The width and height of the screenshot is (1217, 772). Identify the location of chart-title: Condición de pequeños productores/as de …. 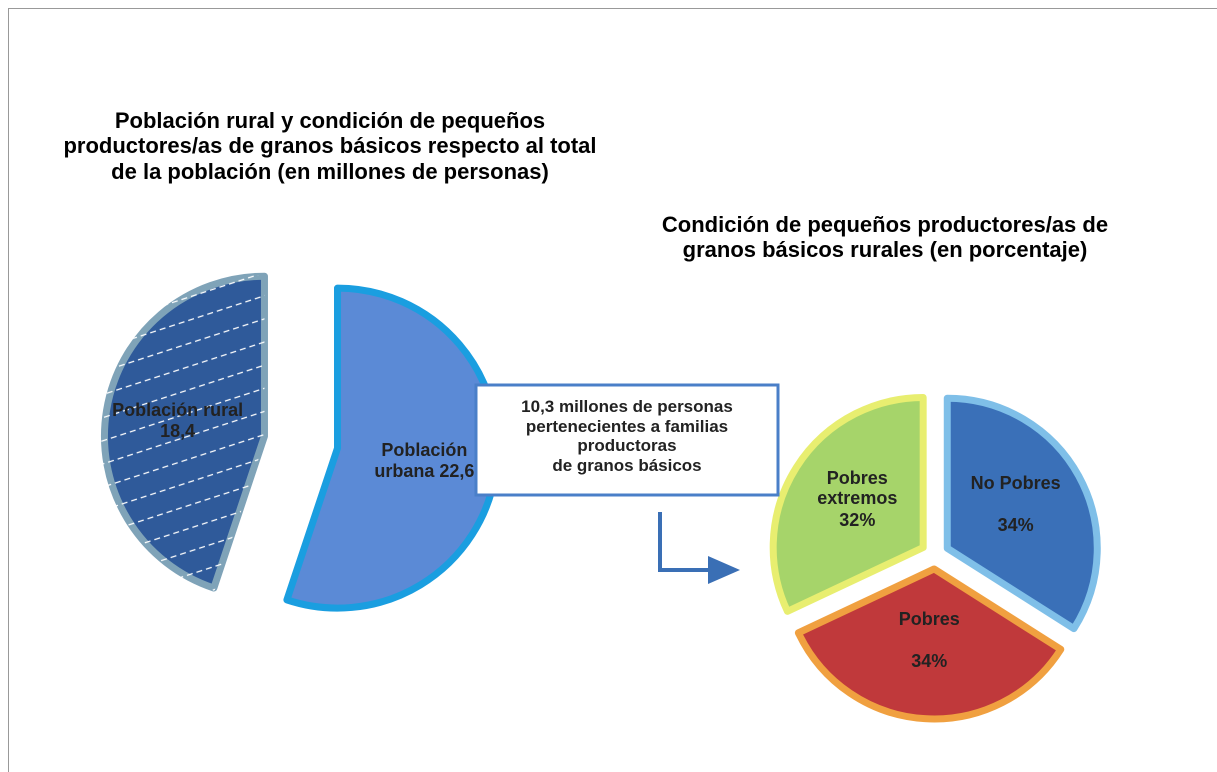
(885, 237).